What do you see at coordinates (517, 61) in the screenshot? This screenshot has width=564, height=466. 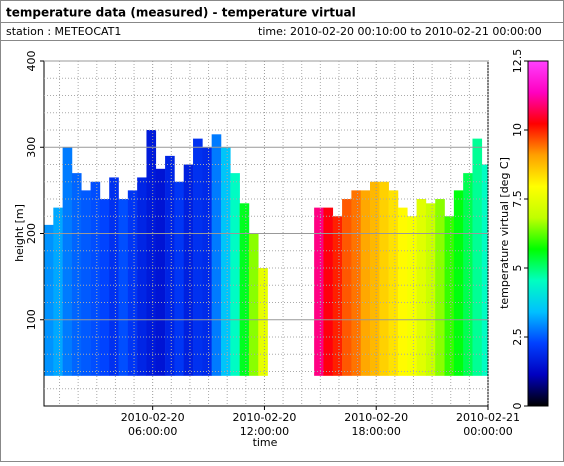 I see `colorbar-tick-label: 12.5` at bounding box center [517, 61].